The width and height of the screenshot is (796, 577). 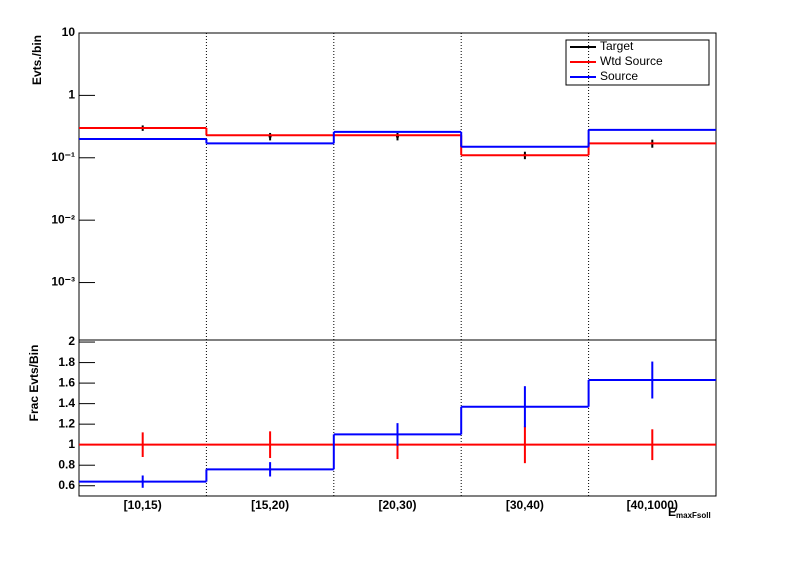 What do you see at coordinates (66, 382) in the screenshot?
I see `y-tick-label: 1.6` at bounding box center [66, 382].